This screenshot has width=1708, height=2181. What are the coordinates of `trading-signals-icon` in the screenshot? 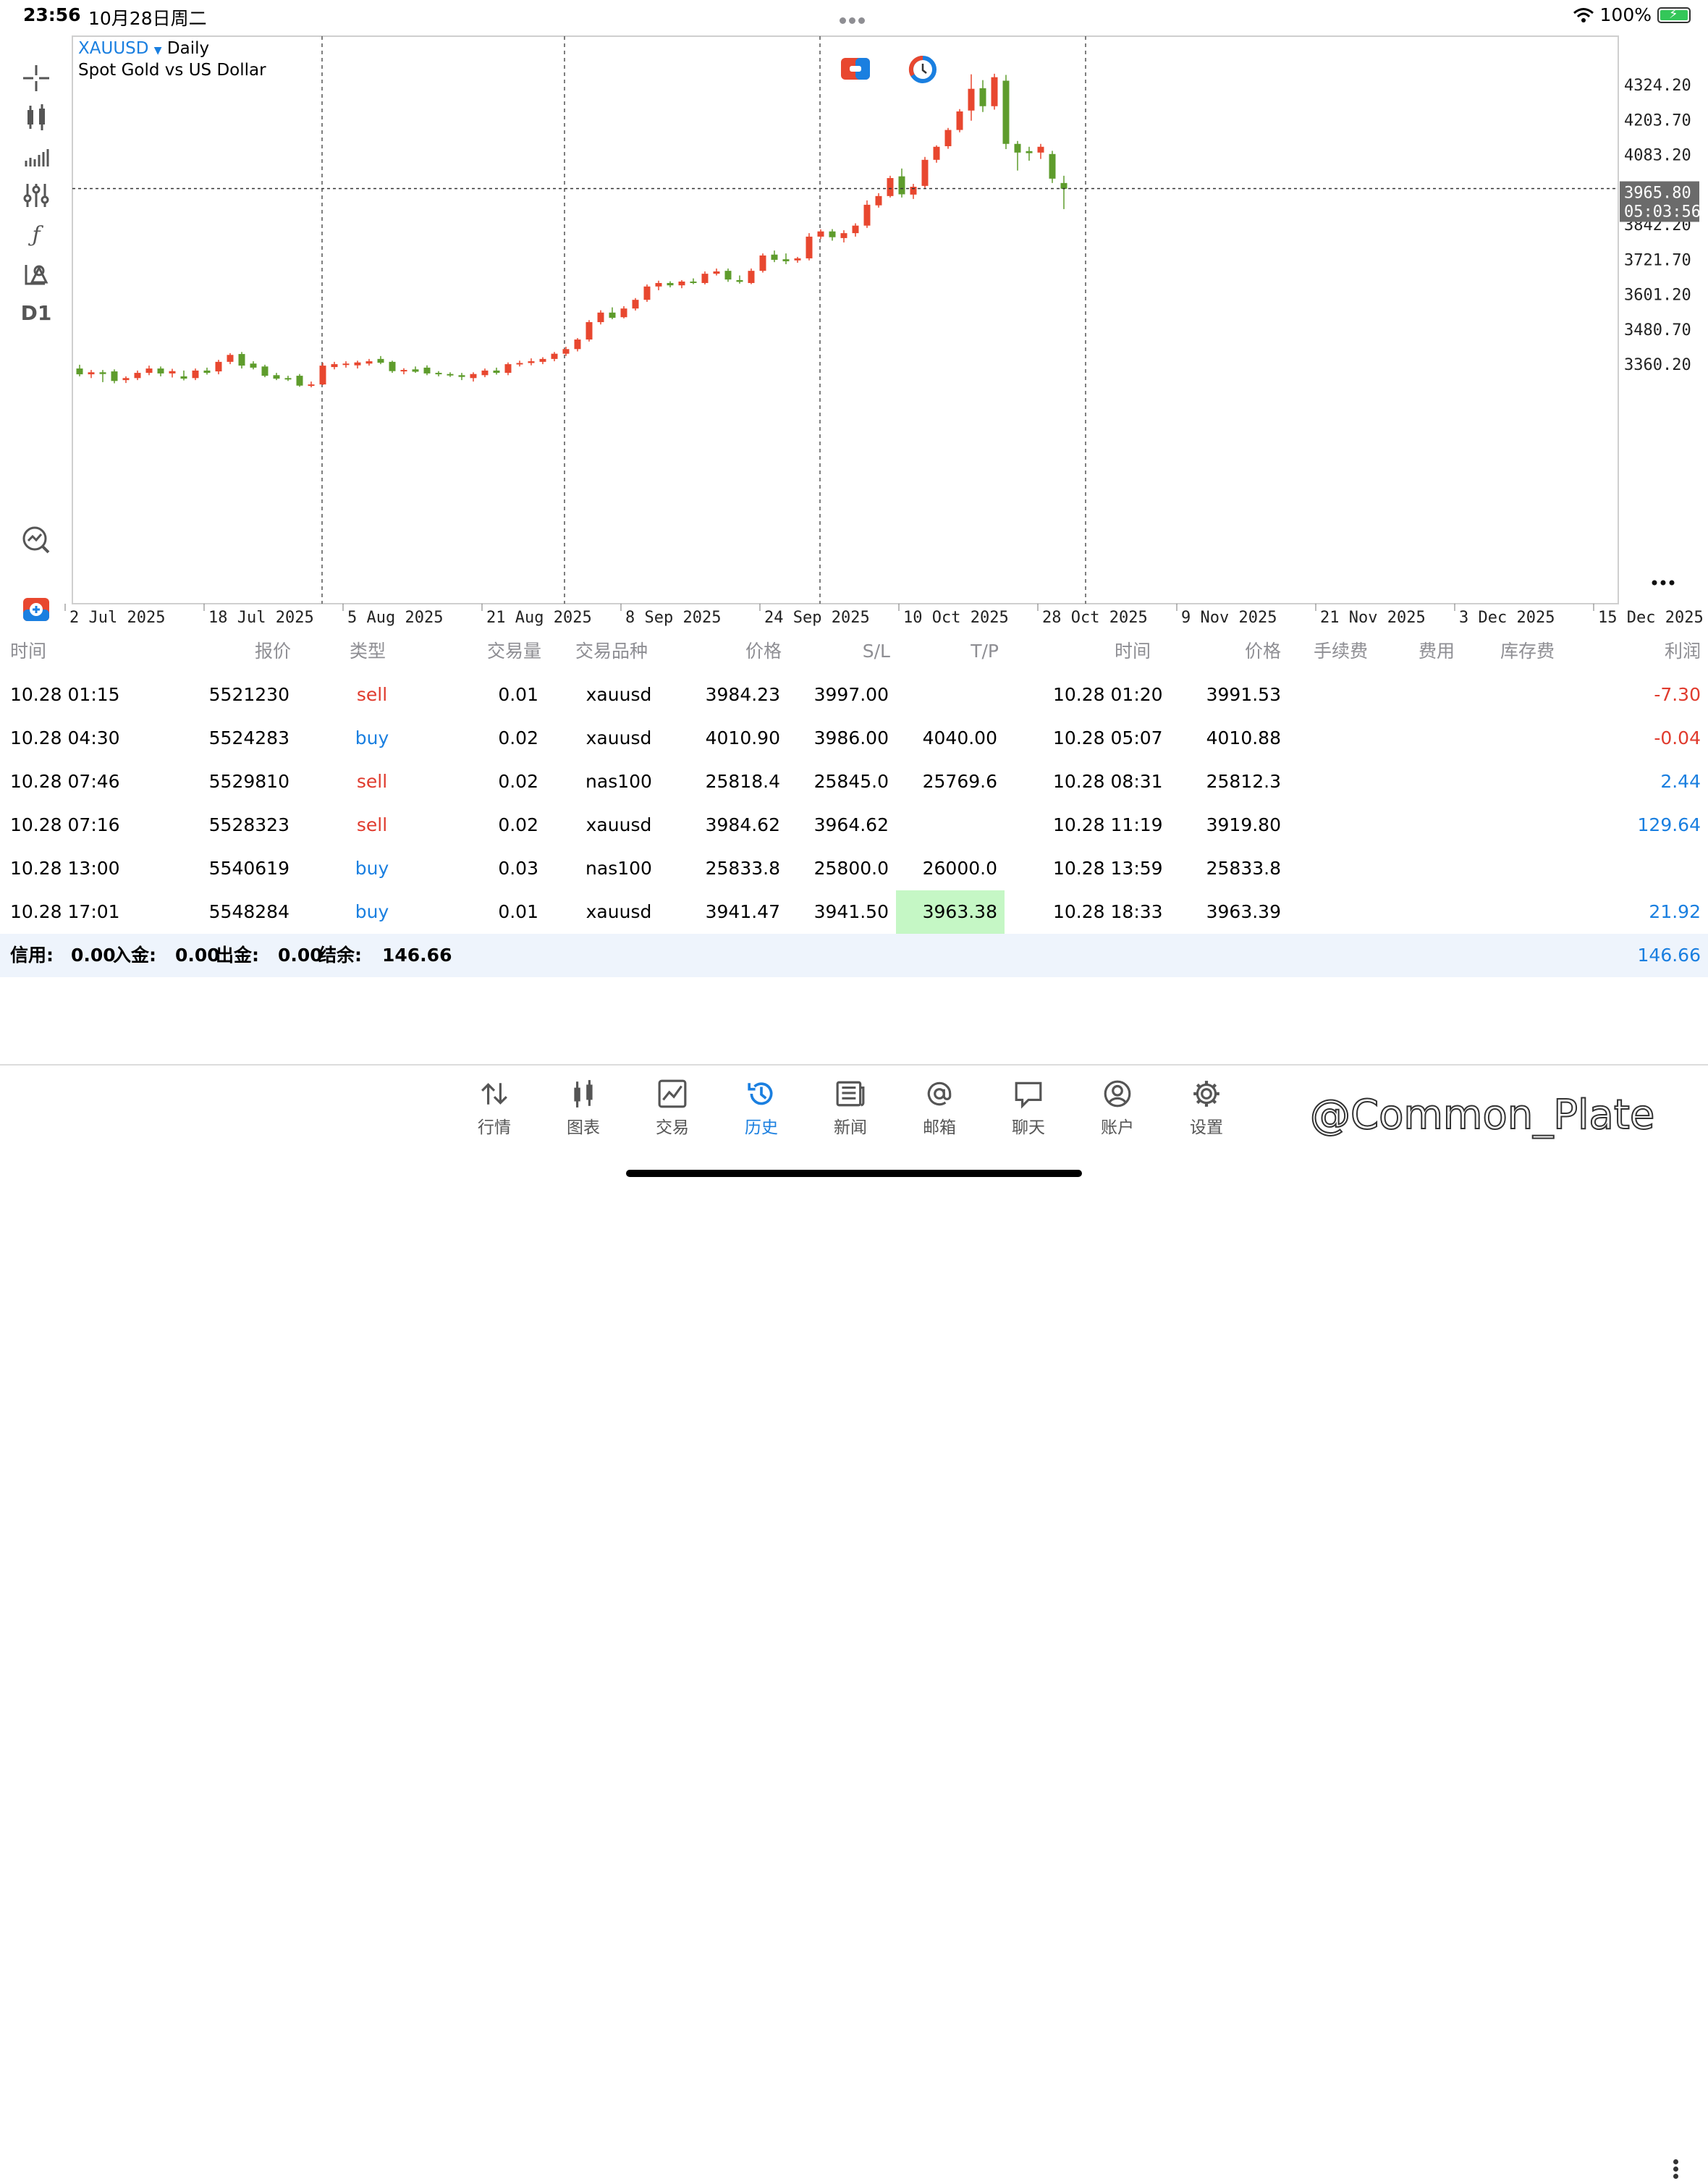 It's located at (36, 540).